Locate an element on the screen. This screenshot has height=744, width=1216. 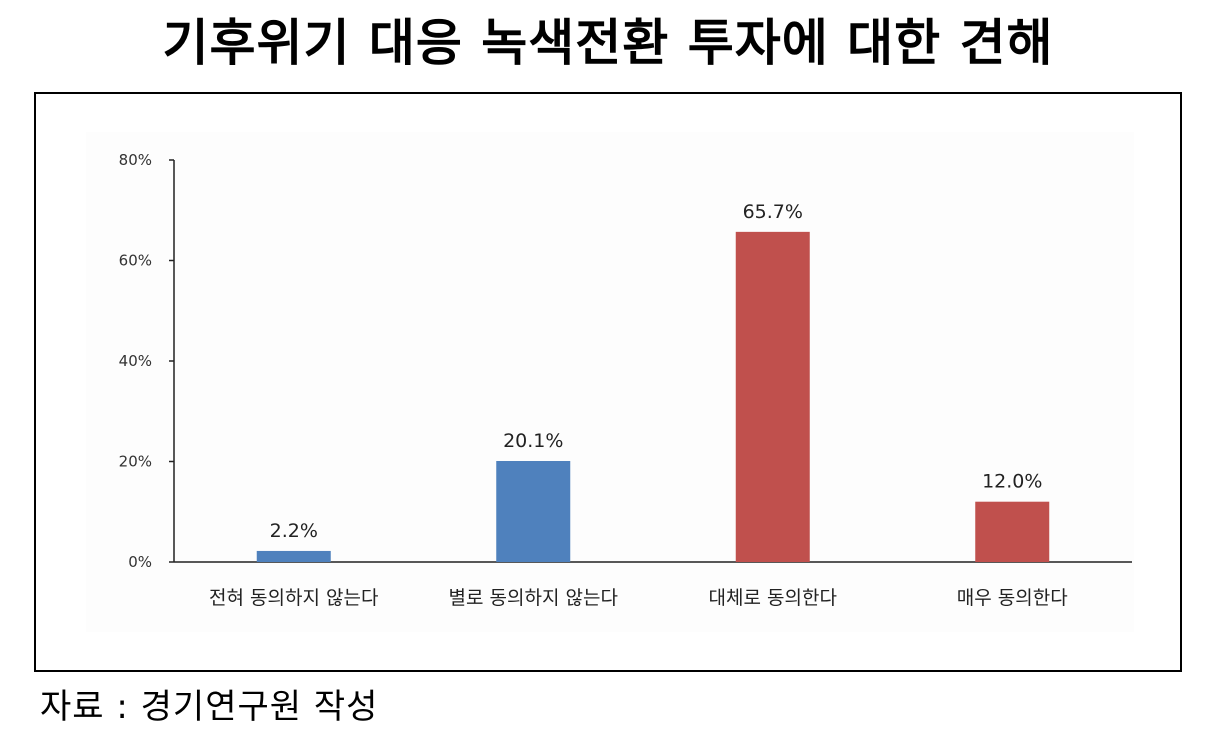
y-tick-label: 80% is located at coordinates (135, 160).